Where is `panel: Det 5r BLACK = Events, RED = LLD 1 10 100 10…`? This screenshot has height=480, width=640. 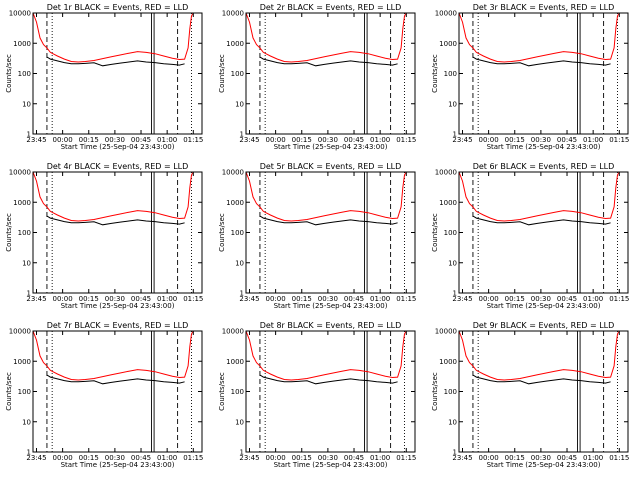
panel: Det 5r BLACK = Events, RED = LLD 1 10 100 10… is located at coordinates (317, 236).